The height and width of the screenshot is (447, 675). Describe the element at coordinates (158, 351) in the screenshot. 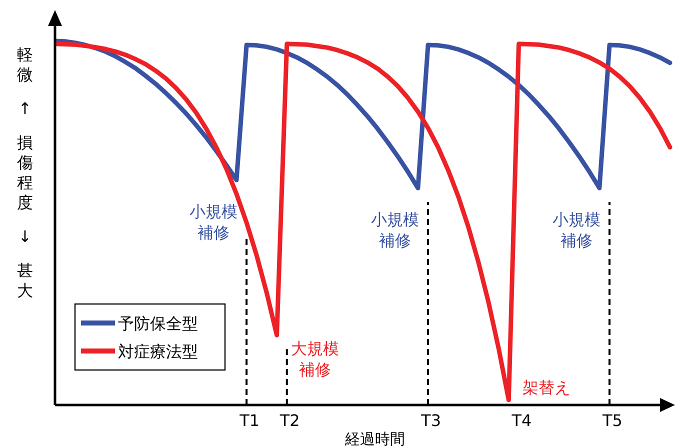

I see `legend-label: 対症療法型` at that location.